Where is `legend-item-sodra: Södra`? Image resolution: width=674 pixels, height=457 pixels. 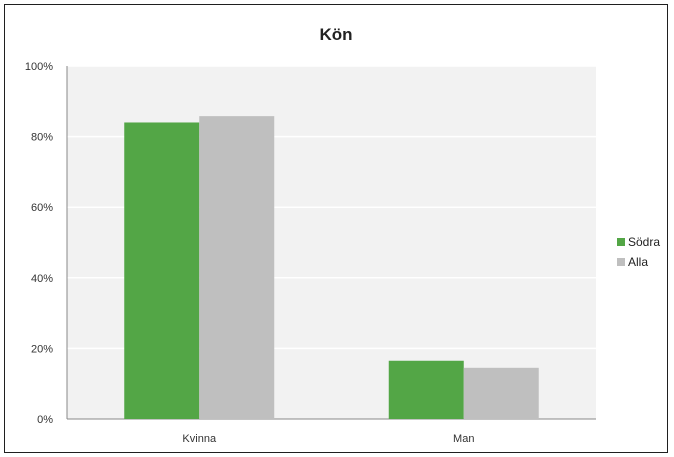
legend-item-sodra: Södra is located at coordinates (638, 242).